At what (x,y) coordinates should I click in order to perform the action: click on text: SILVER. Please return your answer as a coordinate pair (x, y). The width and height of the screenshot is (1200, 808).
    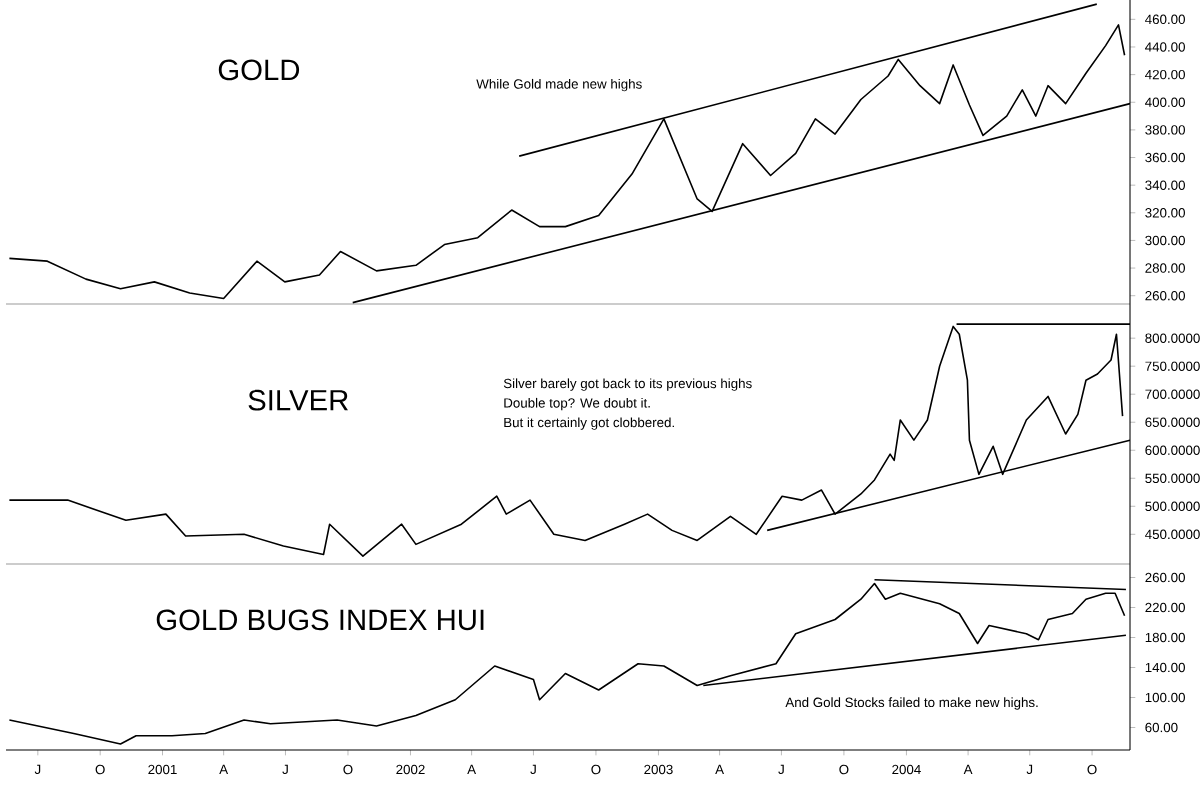
    Looking at the image, I should click on (298, 400).